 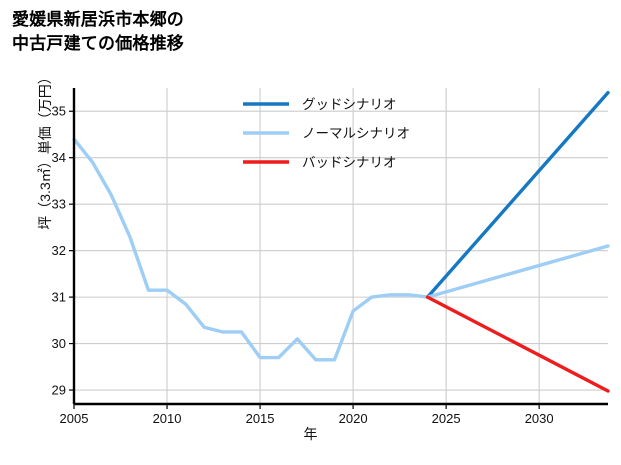 What do you see at coordinates (356, 133) in the screenshot?
I see `legend-label: ノーマルシナリオ` at bounding box center [356, 133].